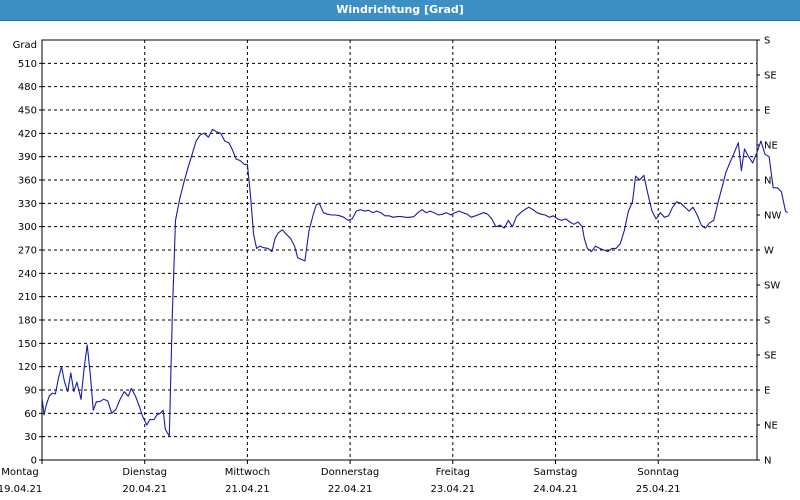 The height and width of the screenshot is (500, 800). I want to click on y-tick-label: 0, so click(34, 461).